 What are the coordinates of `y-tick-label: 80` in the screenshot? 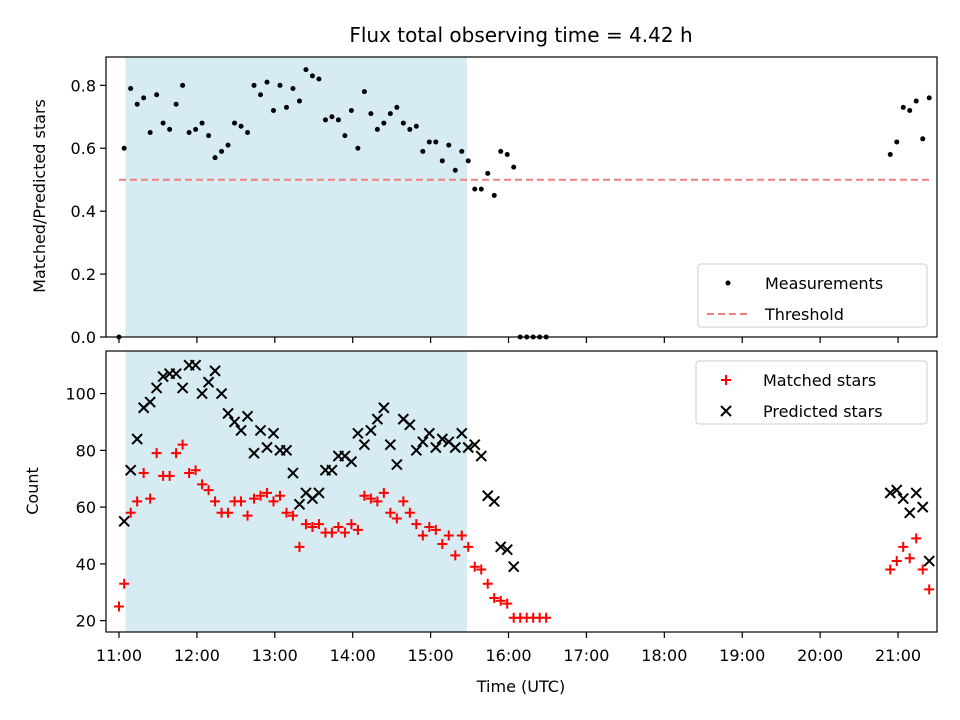 It's located at (86, 450).